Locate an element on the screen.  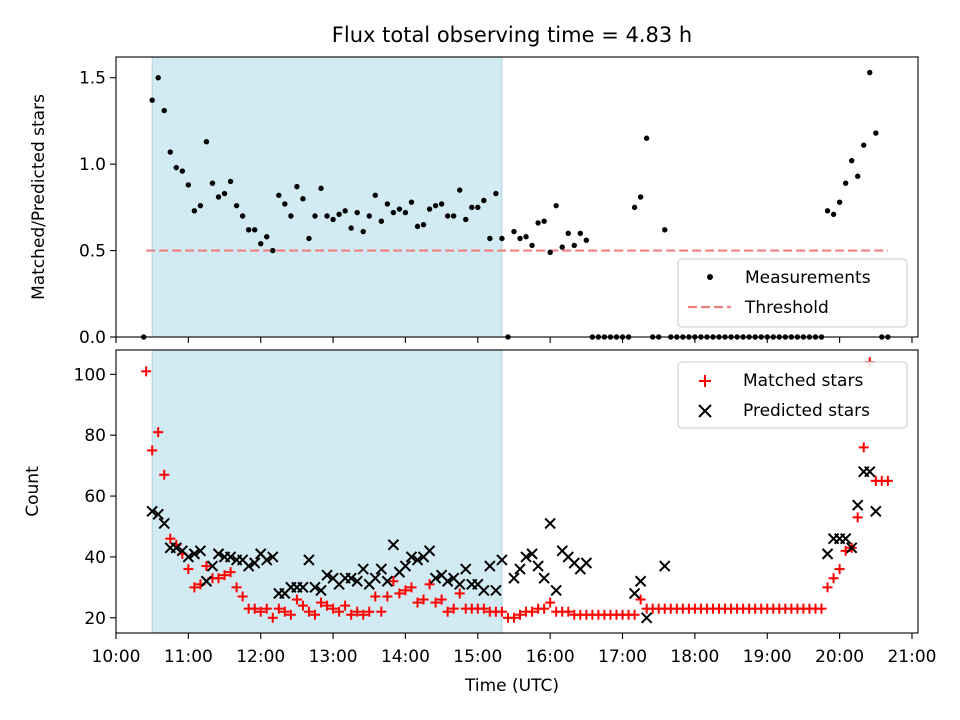
y-tick-label: 1.0 is located at coordinates (92, 165).